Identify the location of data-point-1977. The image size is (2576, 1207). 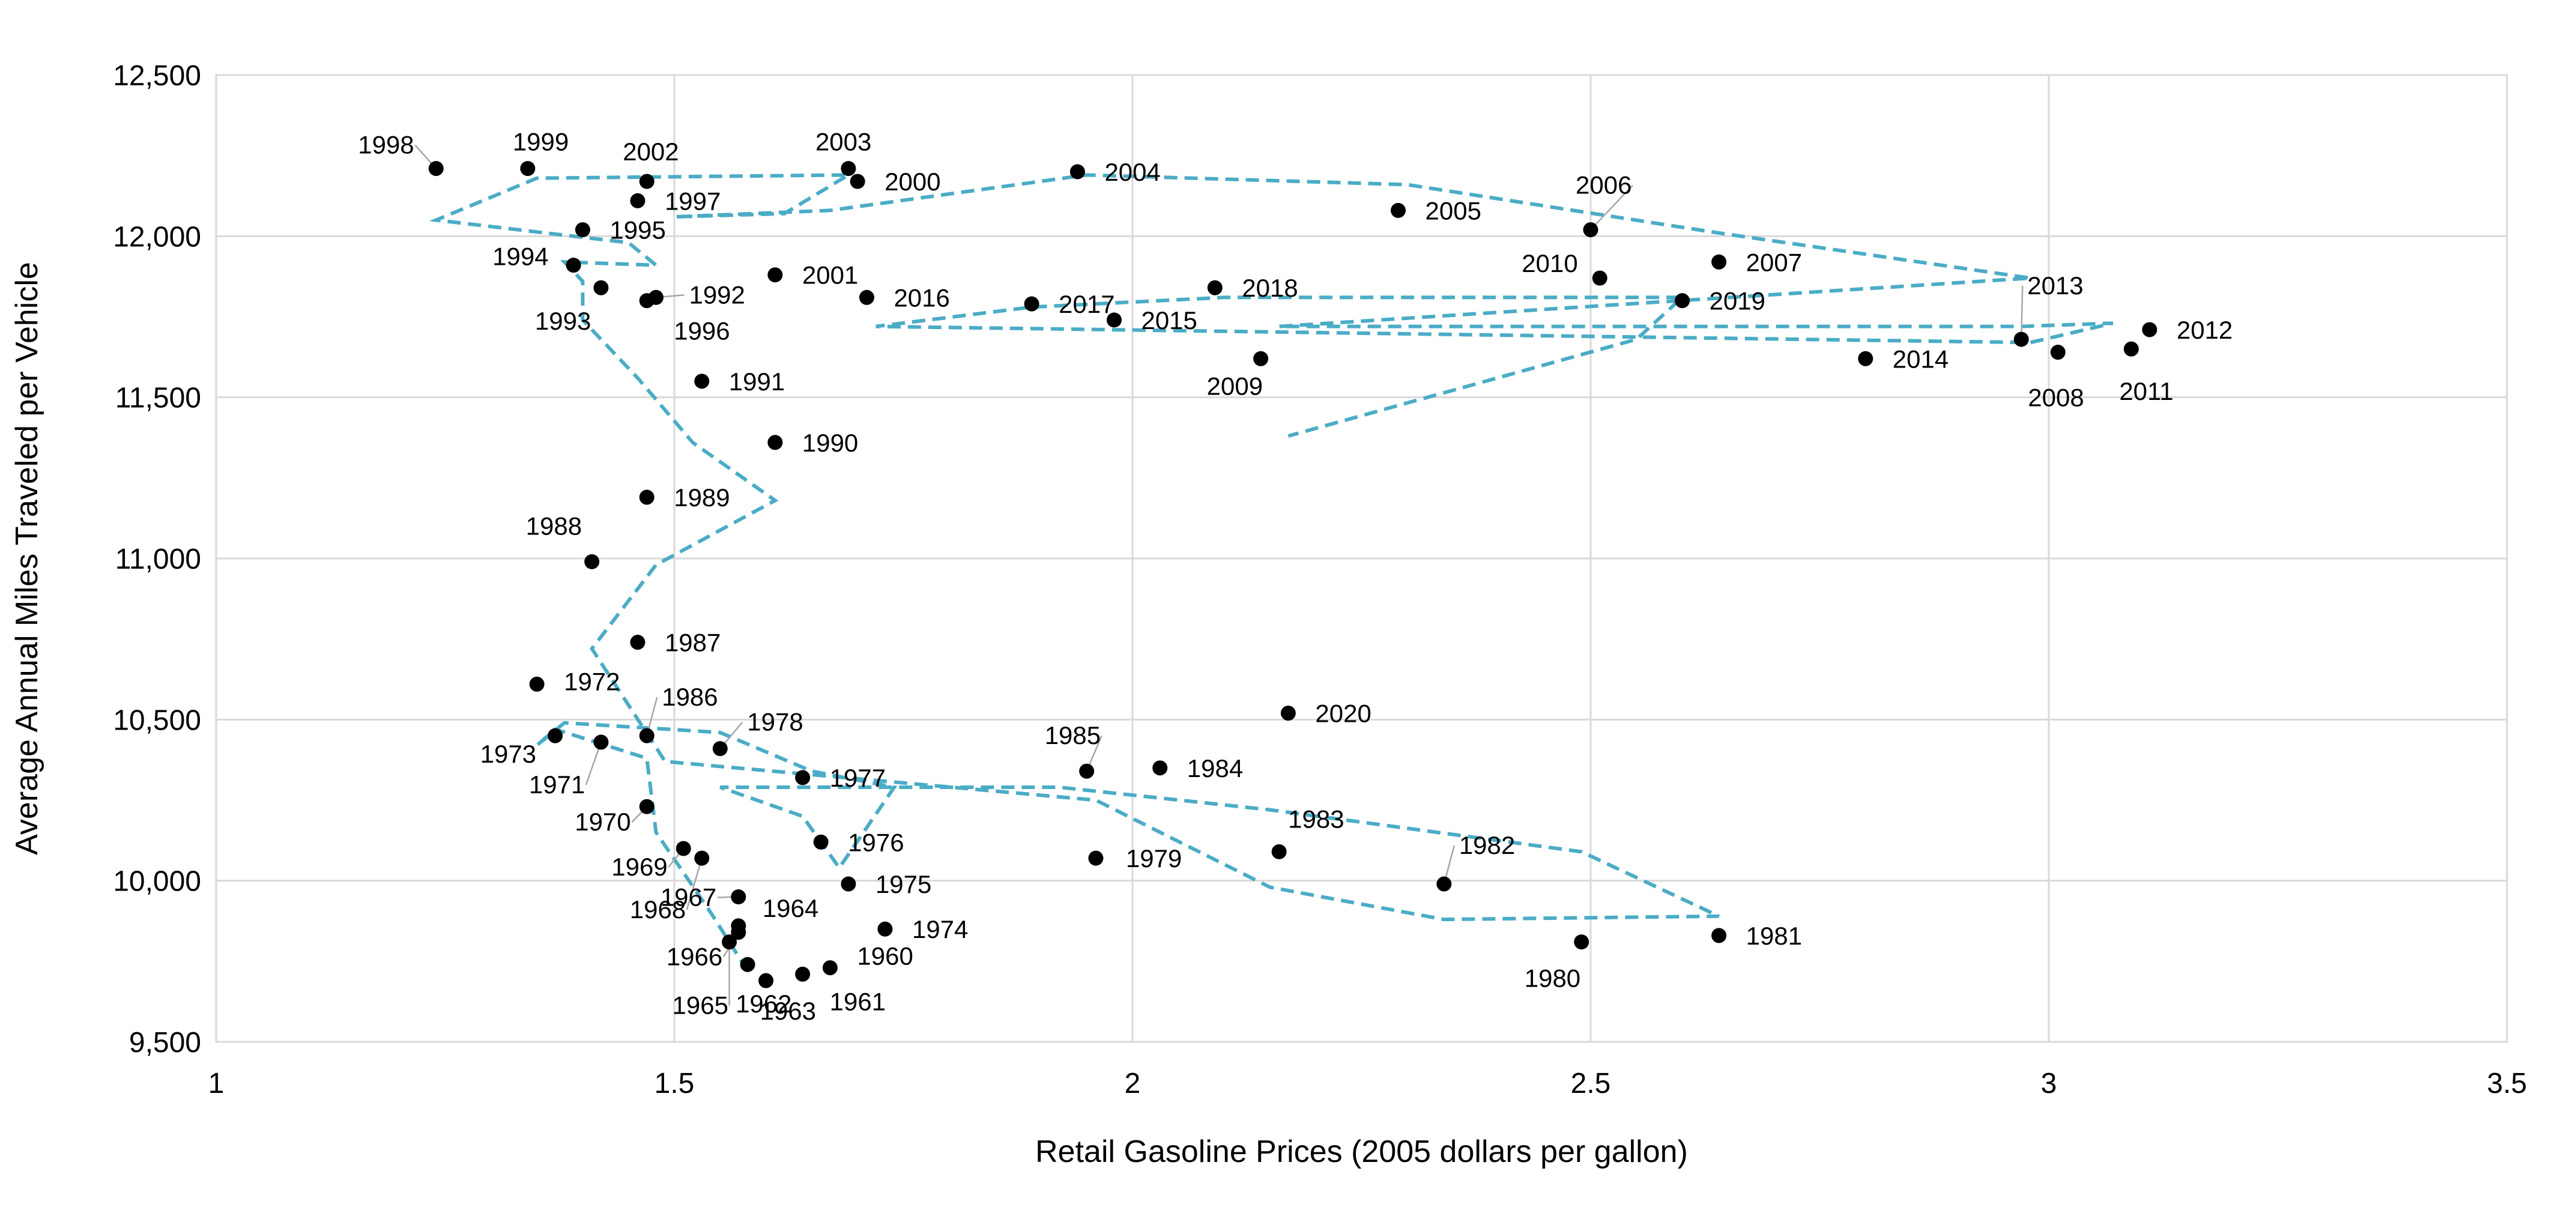
(803, 777).